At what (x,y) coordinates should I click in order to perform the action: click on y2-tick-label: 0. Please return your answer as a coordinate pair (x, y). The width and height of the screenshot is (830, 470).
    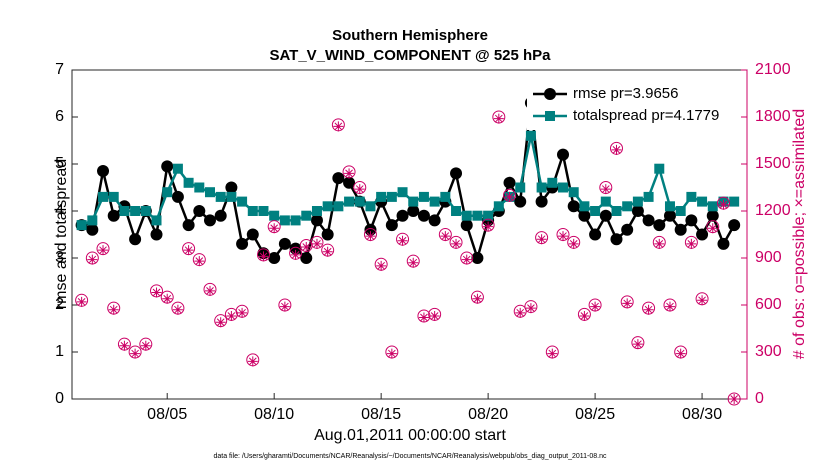
    Looking at the image, I should click on (759, 398).